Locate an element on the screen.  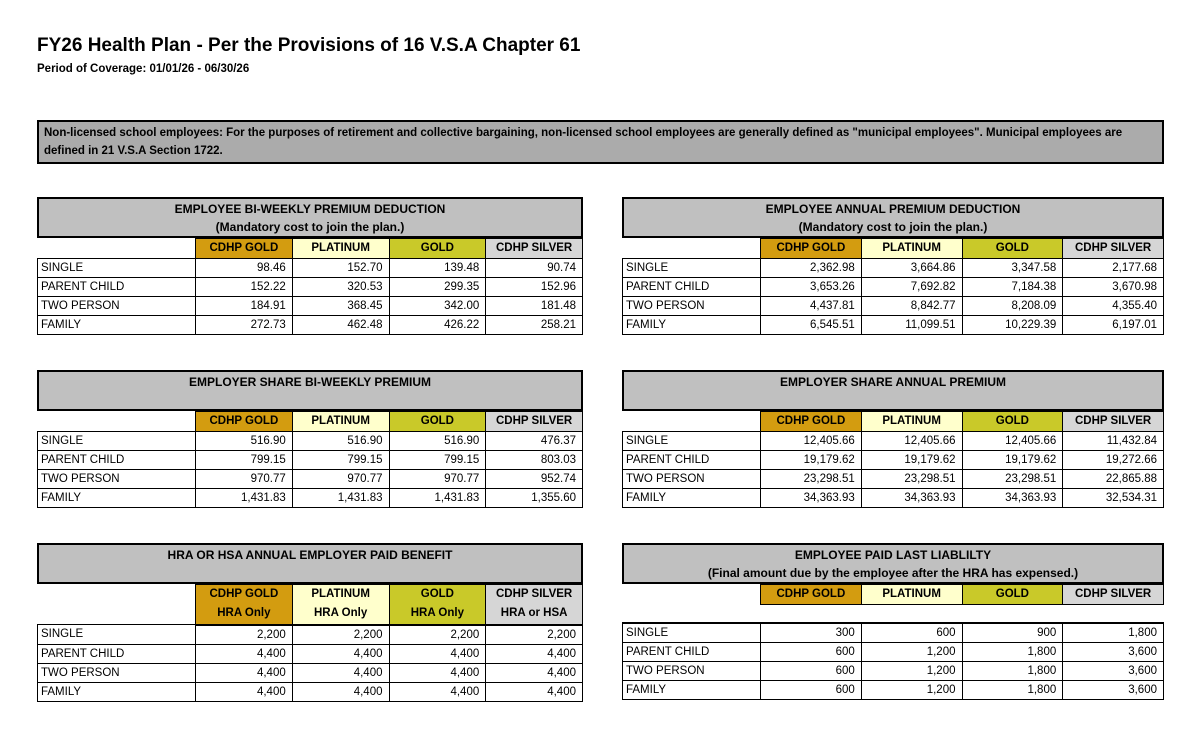
value-cell: 32,534.31 is located at coordinates (1113, 498).